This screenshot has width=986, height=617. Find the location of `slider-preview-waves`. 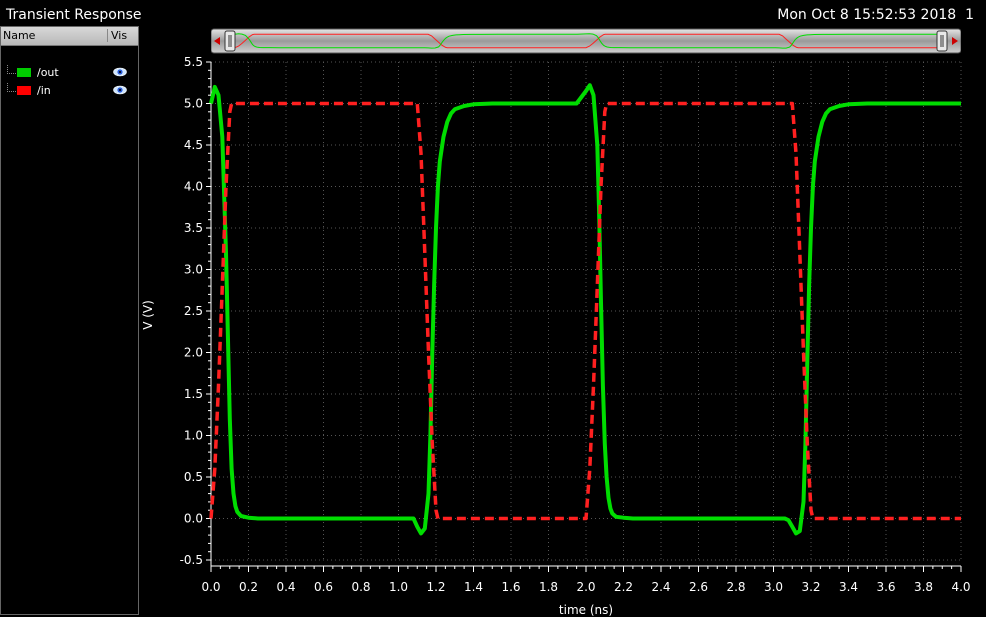

slider-preview-waves is located at coordinates (585, 41).